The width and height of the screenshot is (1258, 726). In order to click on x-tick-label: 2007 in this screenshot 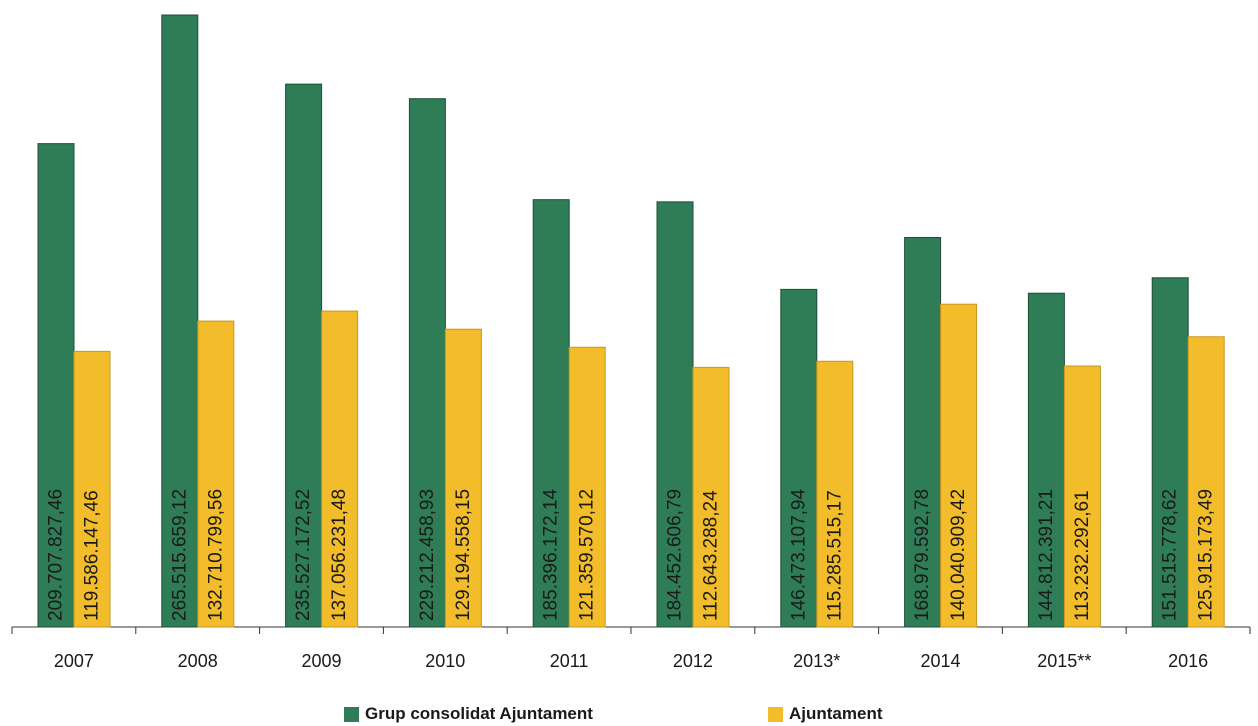, I will do `click(74, 661)`.